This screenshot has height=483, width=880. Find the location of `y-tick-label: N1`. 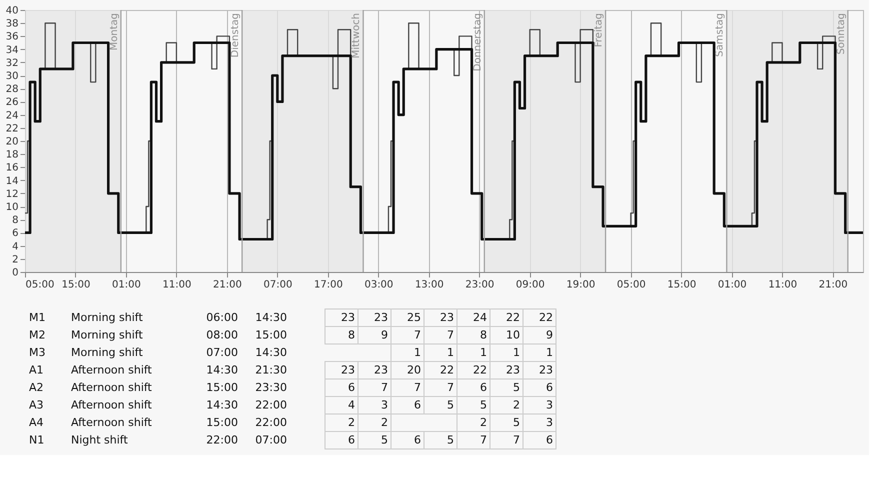

y-tick-label: N1 is located at coordinates (36, 439).